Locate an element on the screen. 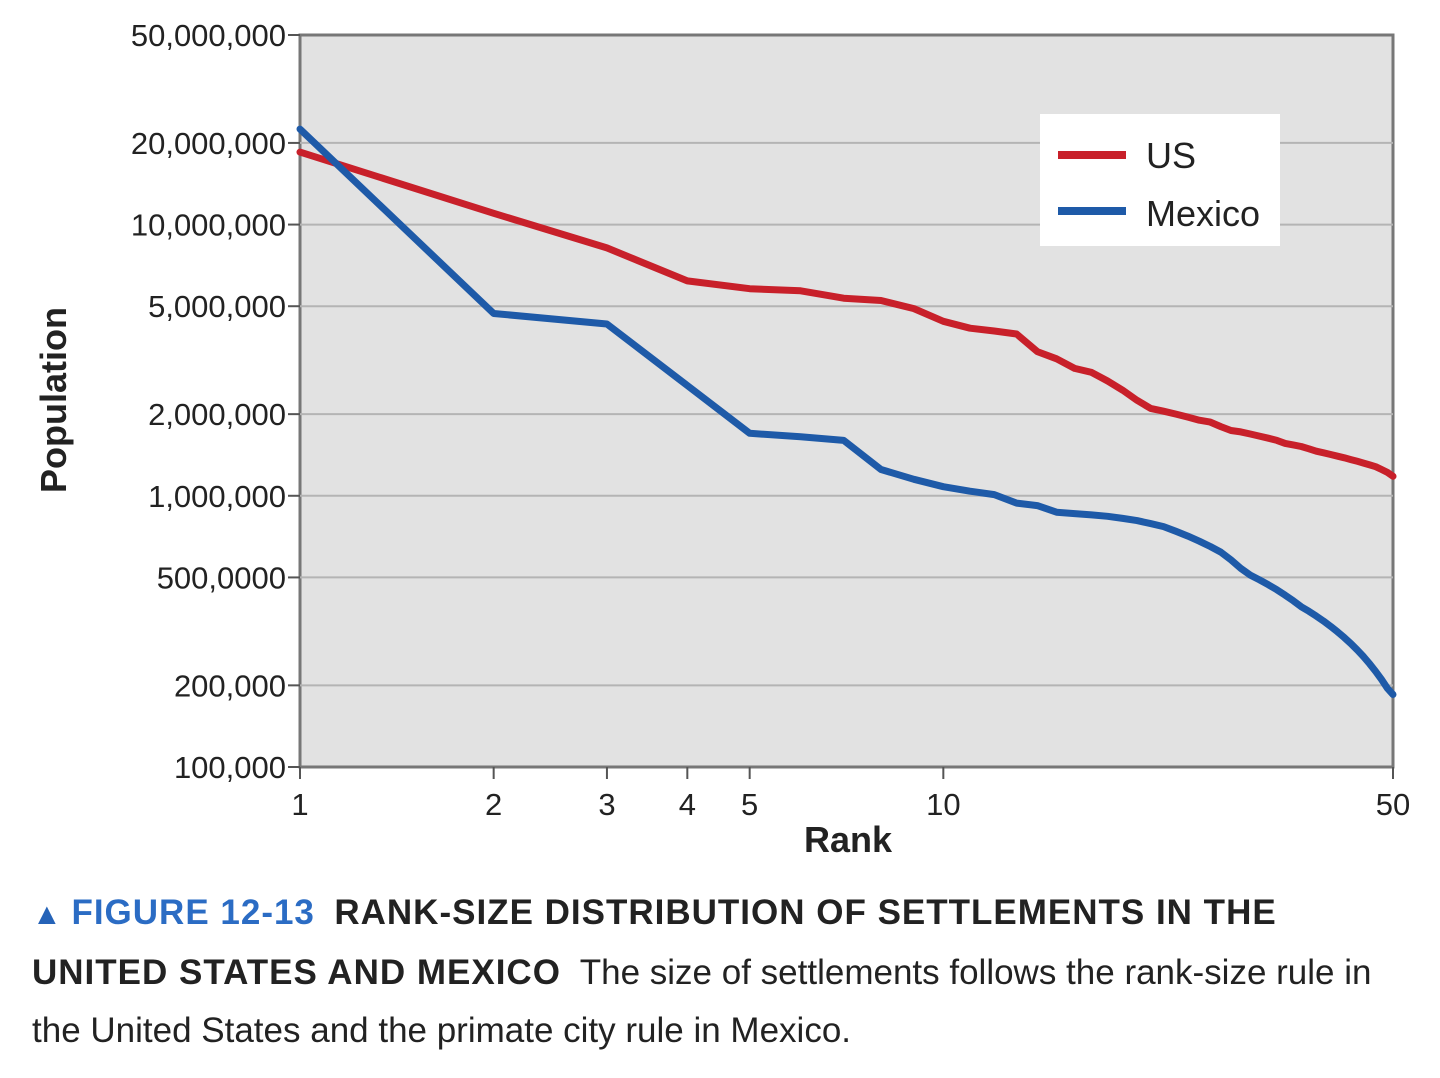 Image resolution: width=1440 pixels, height=1078 pixels. y-tick-label: 2,000,000 is located at coordinates (217, 414).